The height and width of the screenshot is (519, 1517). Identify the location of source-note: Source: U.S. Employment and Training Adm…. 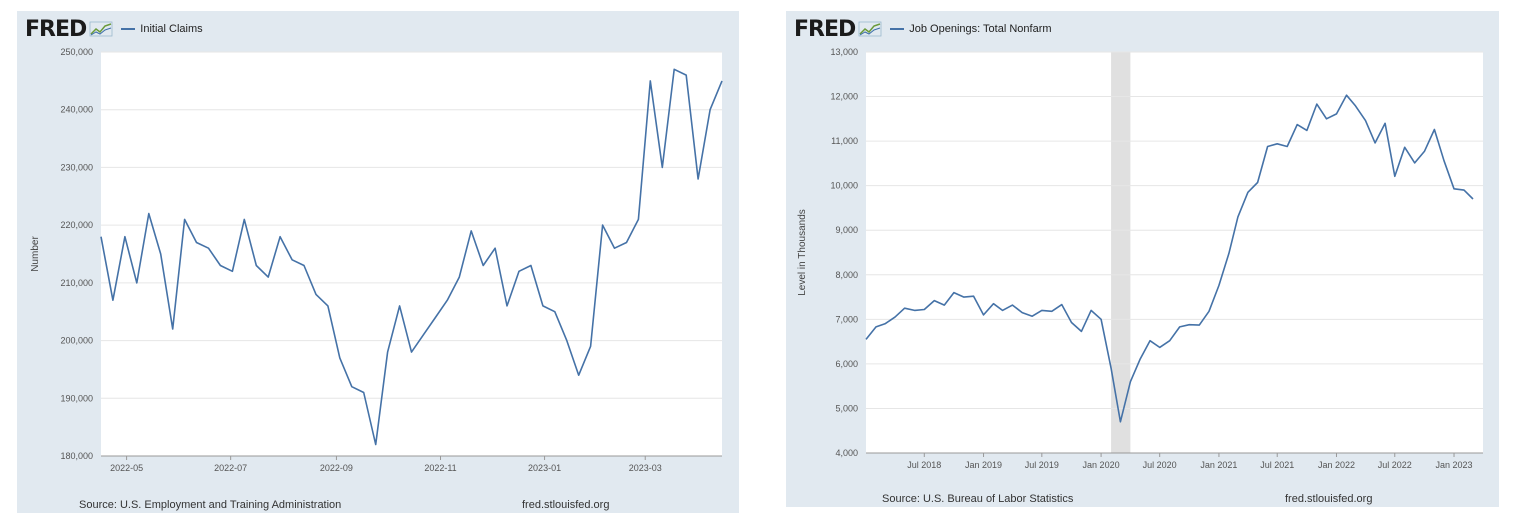
(210, 505).